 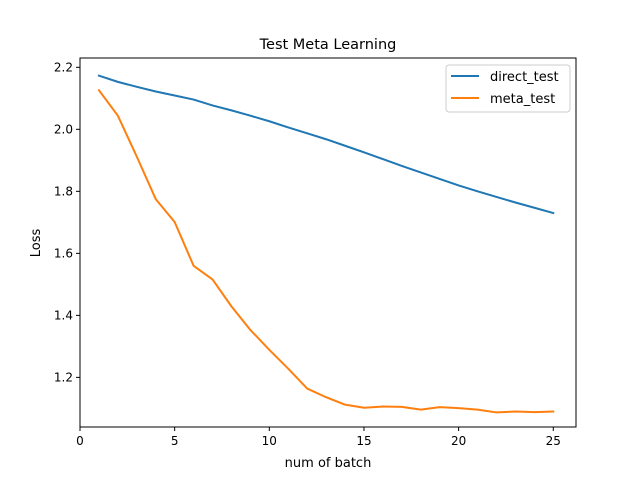 What do you see at coordinates (67, 222) in the screenshot?
I see `y-axis: 1.2 1.4 1.6 1.8 2.0 2.2` at bounding box center [67, 222].